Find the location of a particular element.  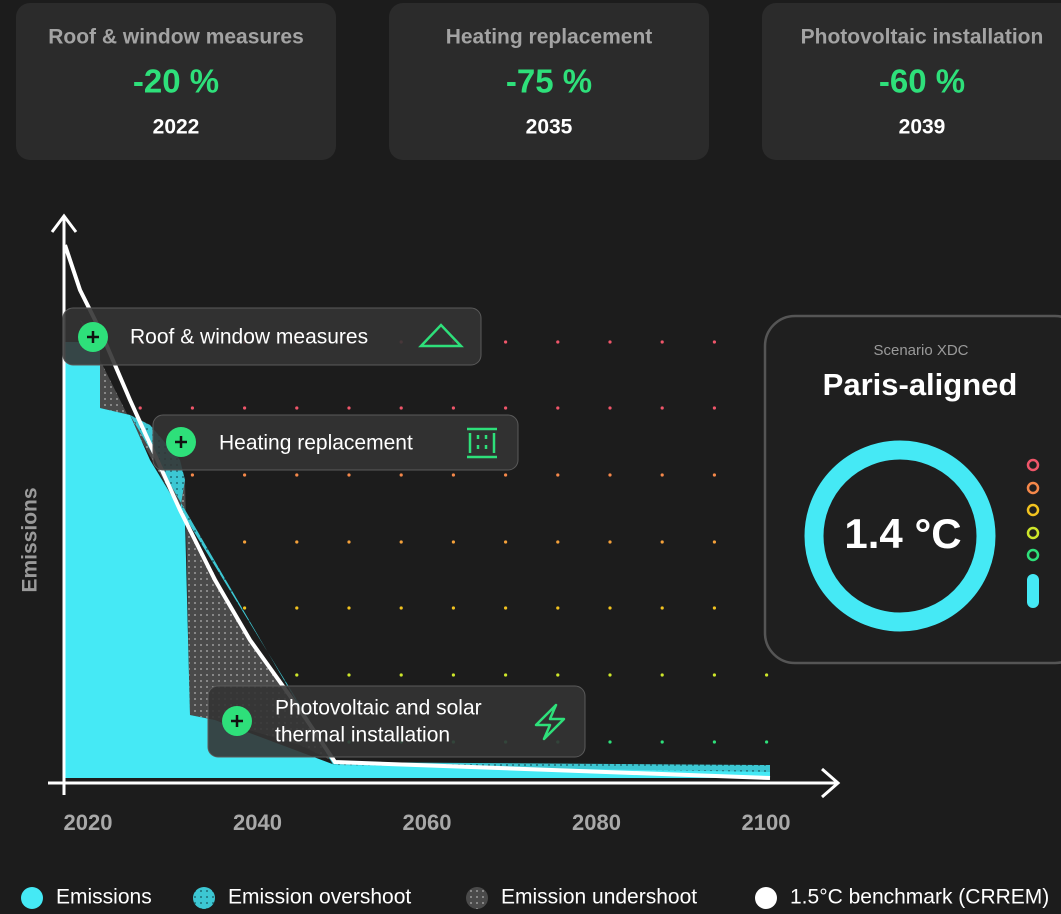

card-year: 2035 is located at coordinates (549, 127).